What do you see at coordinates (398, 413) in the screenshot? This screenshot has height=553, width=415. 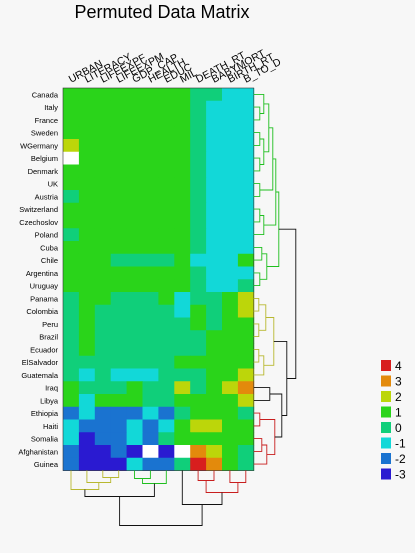 I see `legend-label: 1` at bounding box center [398, 413].